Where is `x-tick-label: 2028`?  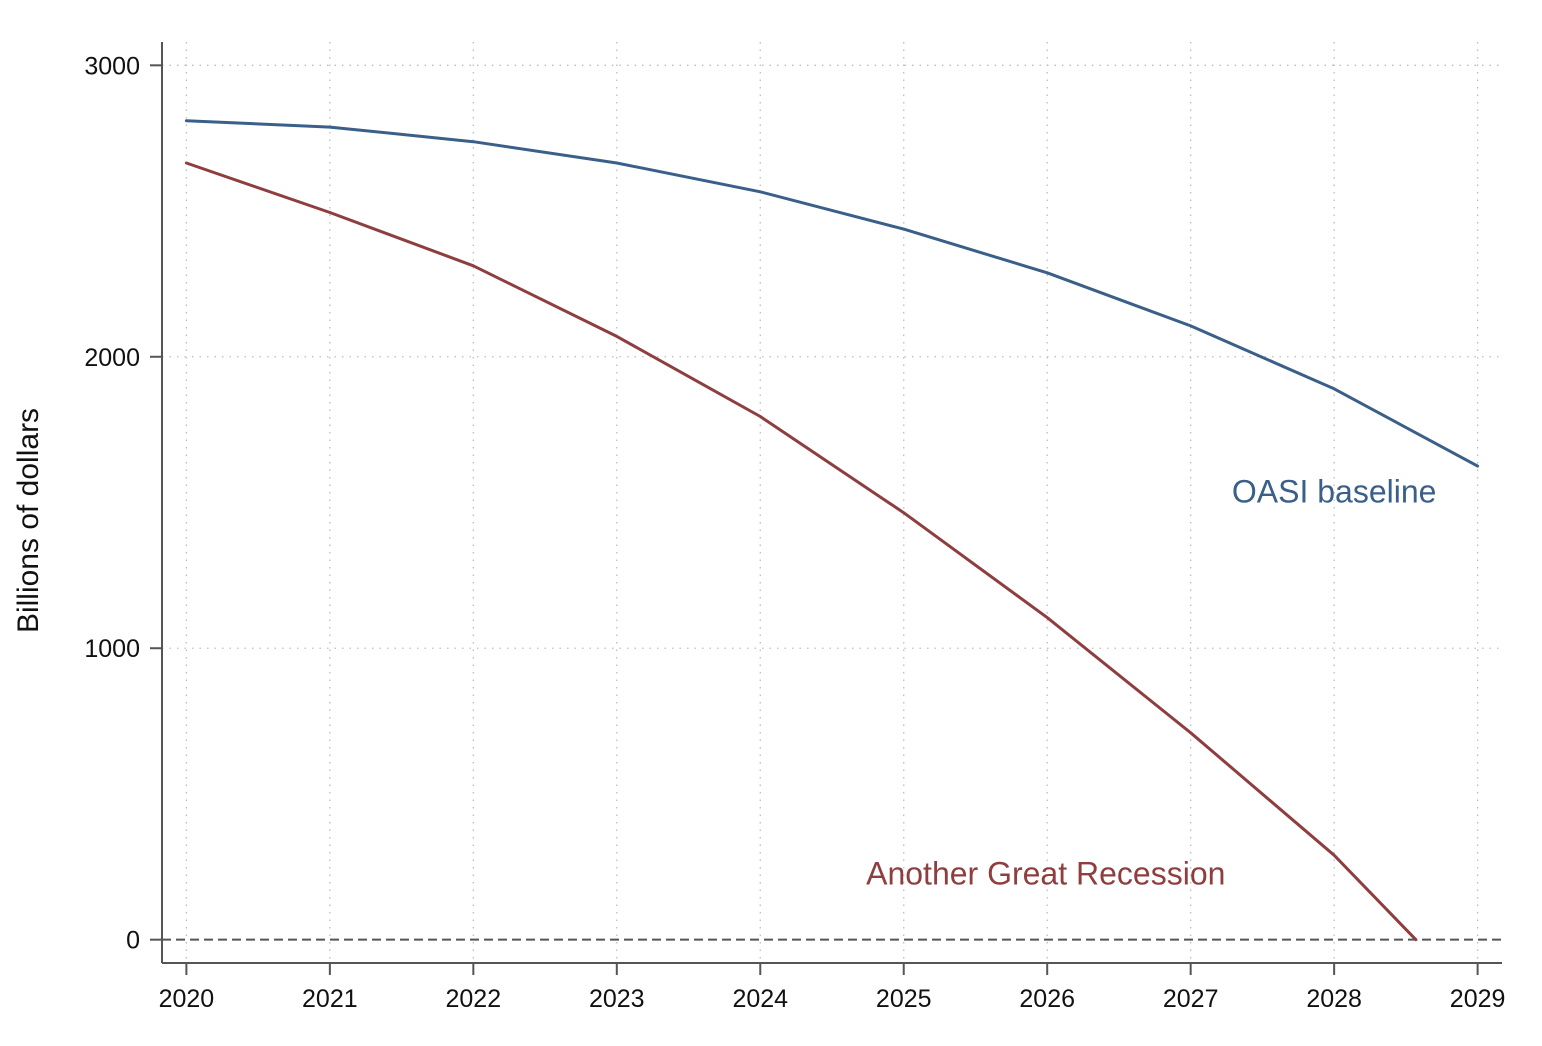 x-tick-label: 2028 is located at coordinates (1334, 999).